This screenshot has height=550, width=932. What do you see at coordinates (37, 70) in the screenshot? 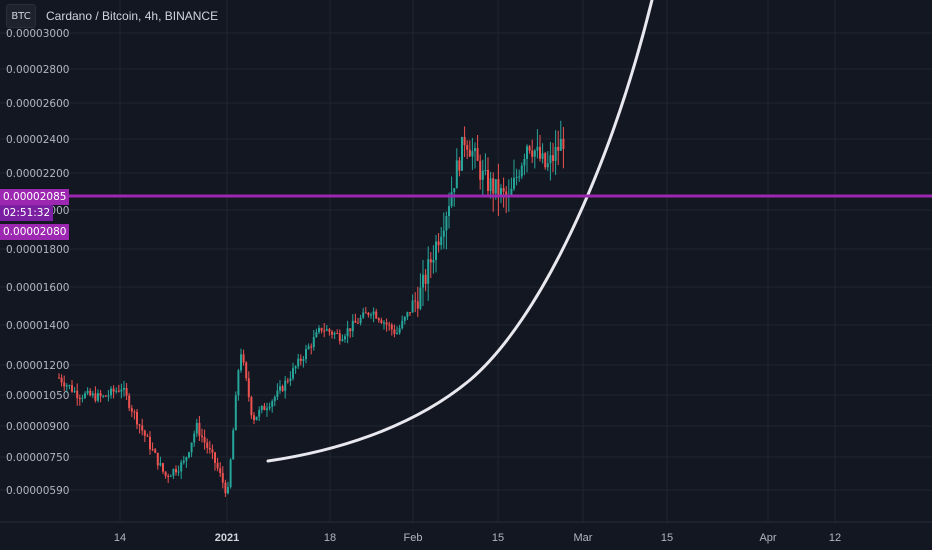
I see `y-tick-label: 0.00002800` at bounding box center [37, 70].